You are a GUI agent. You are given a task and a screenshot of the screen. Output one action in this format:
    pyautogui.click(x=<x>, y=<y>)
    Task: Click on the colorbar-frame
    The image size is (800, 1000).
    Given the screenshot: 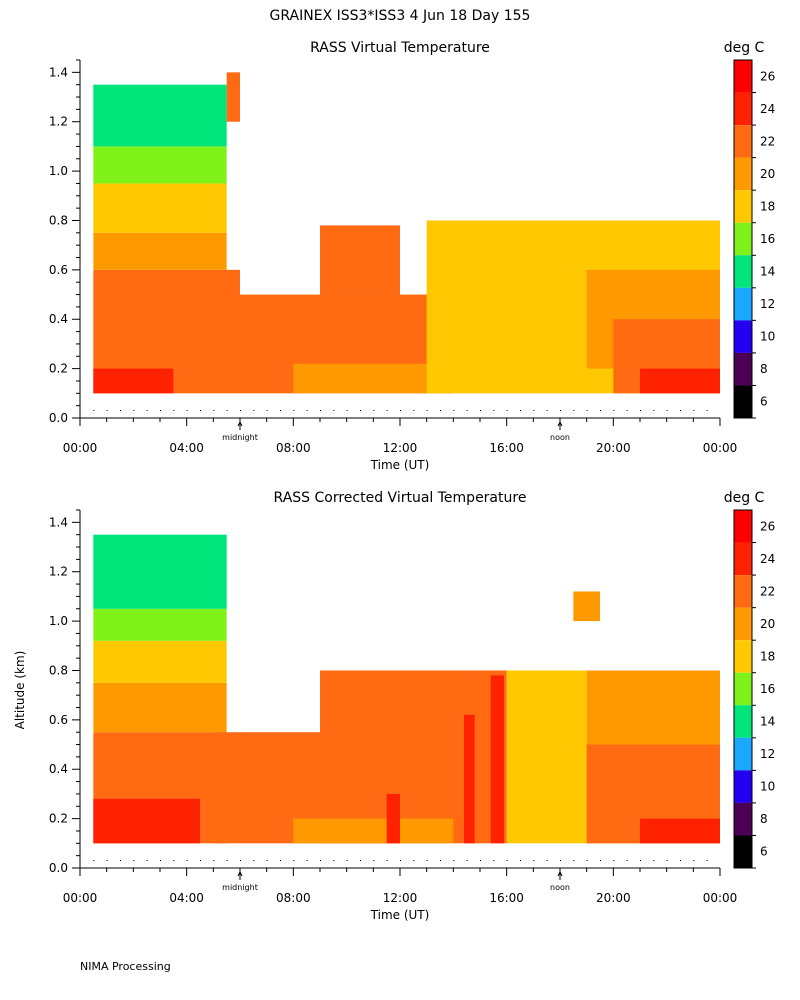 What is the action you would take?
    pyautogui.click(x=743, y=689)
    